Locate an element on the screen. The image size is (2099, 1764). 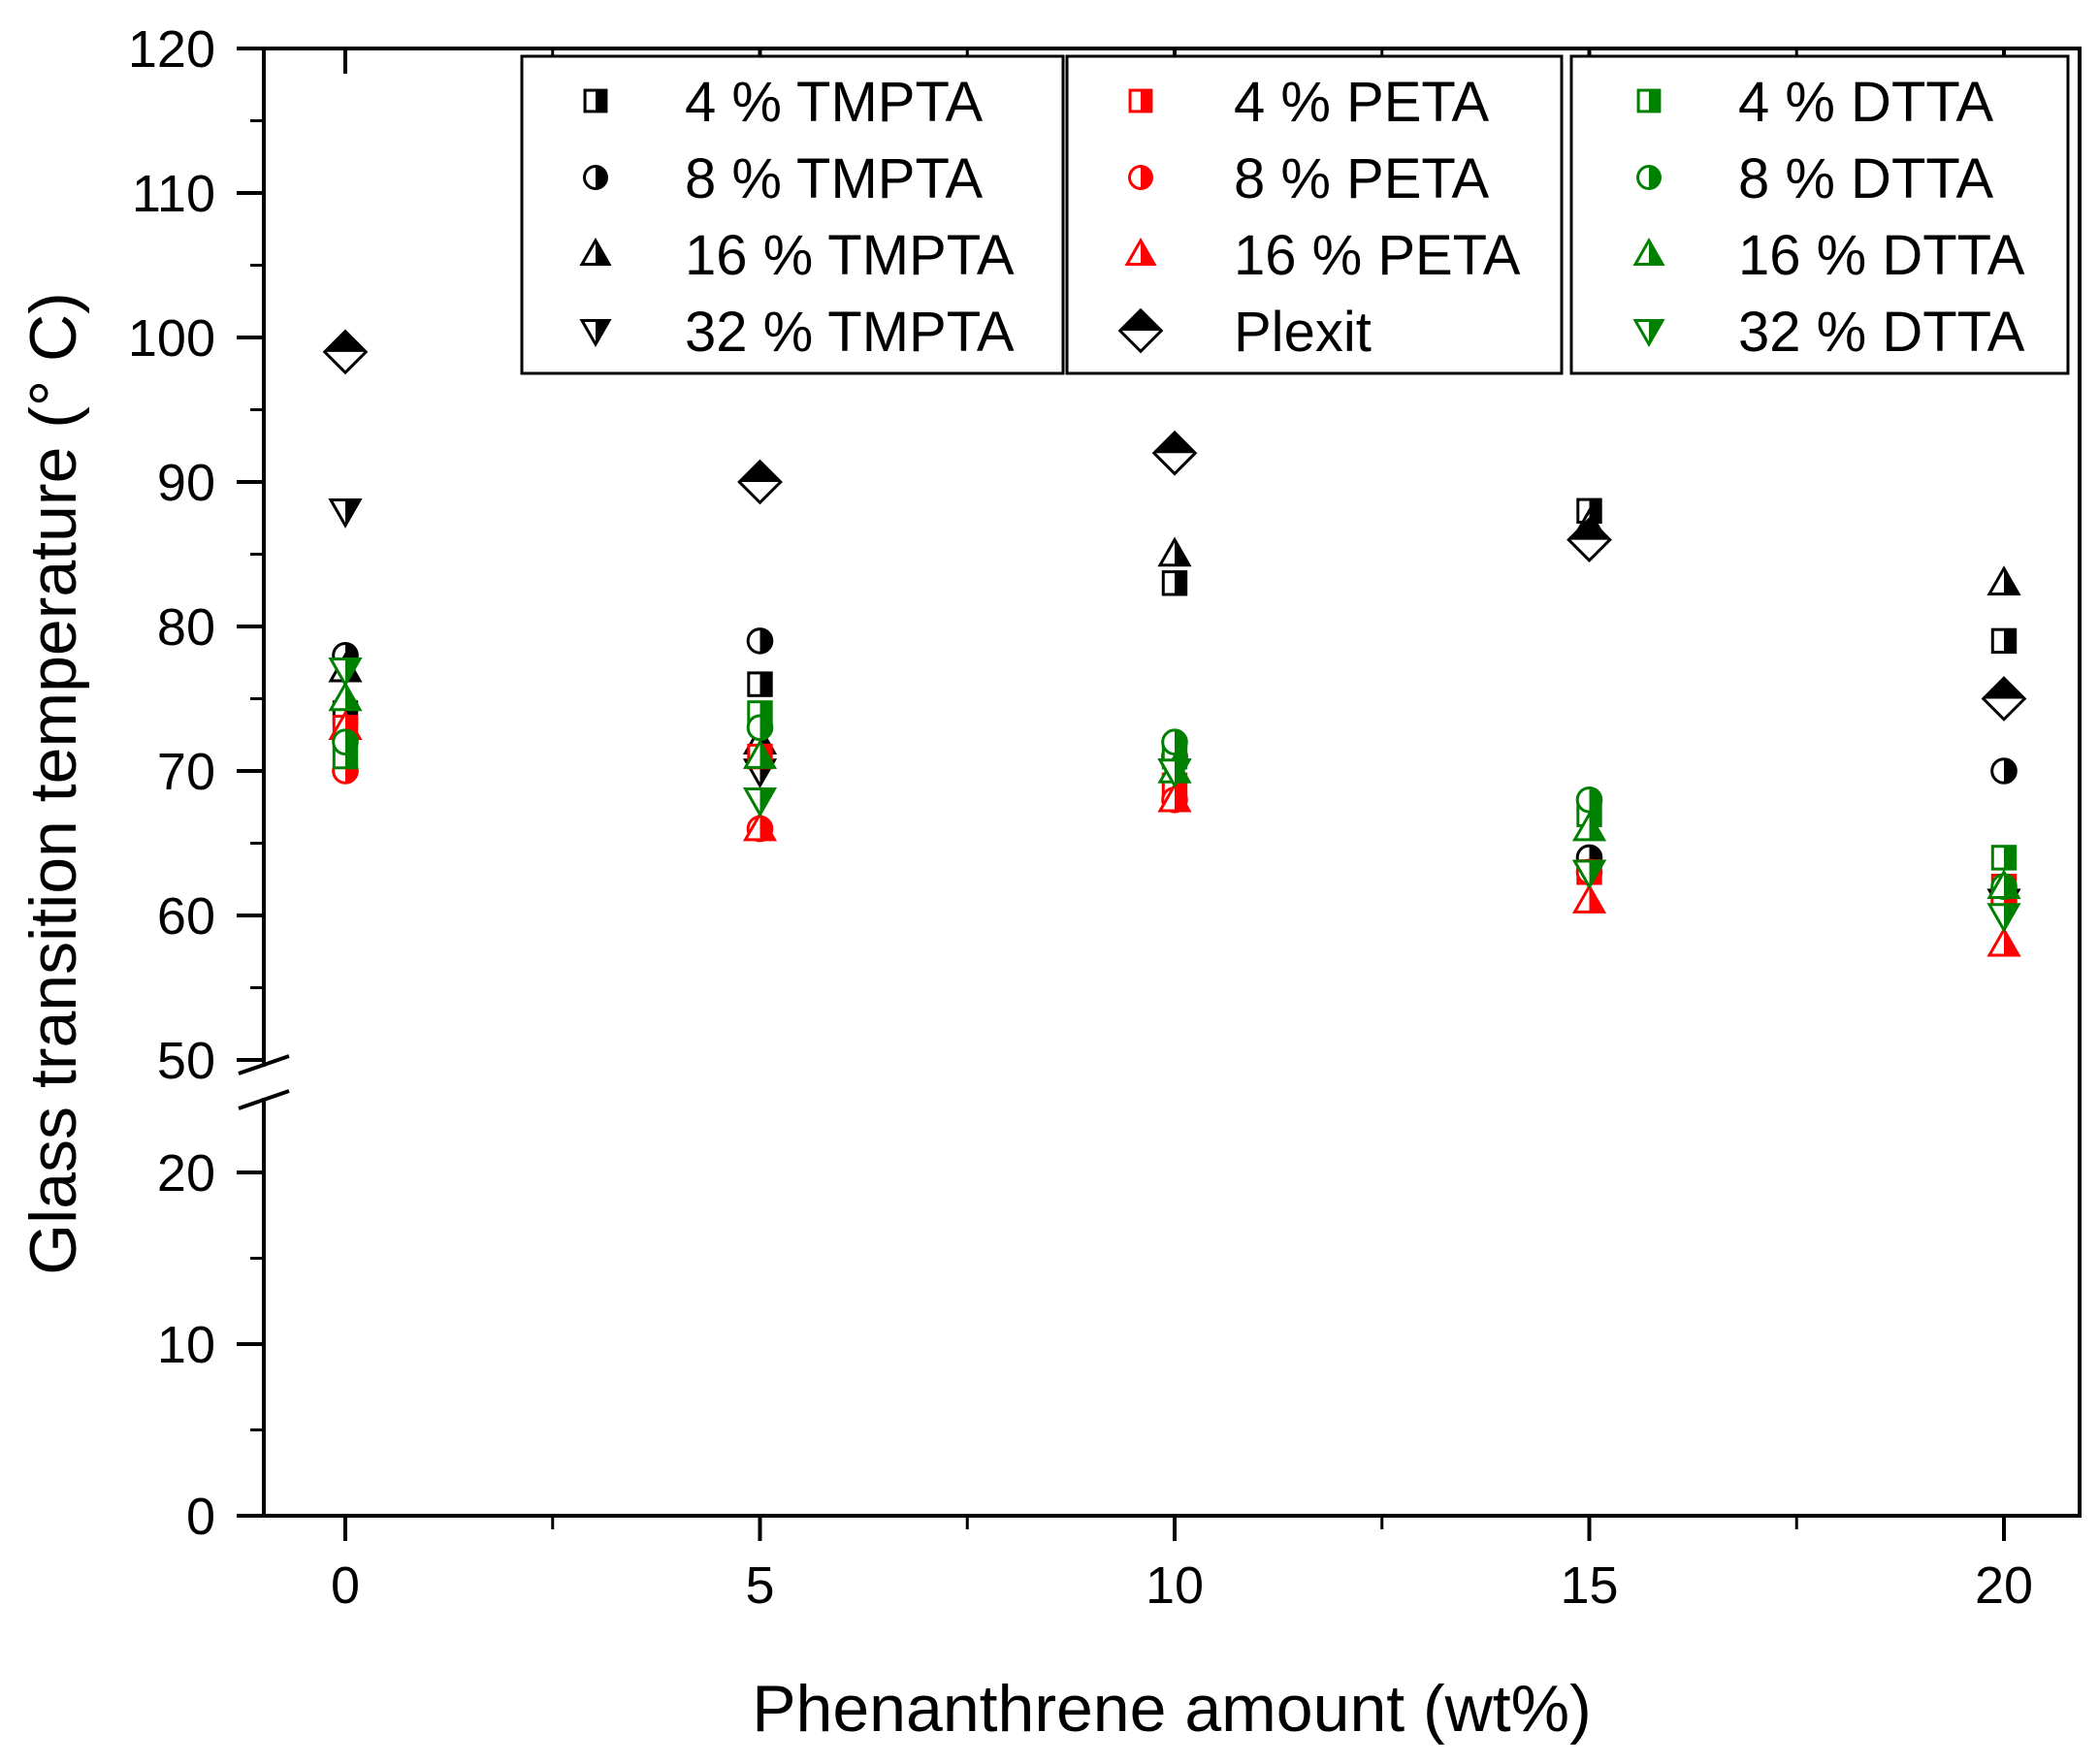
x-axis-title: Phenanthrene amount (wt%) is located at coordinates (1172, 1709).